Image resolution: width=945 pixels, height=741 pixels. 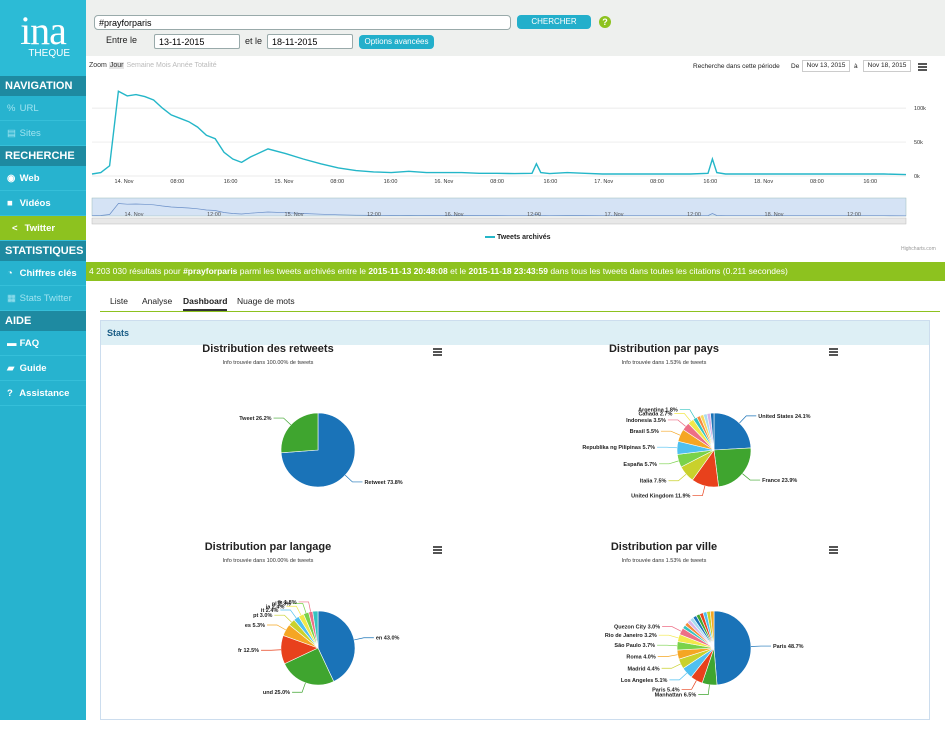 I want to click on zoom-year-button: Année, so click(x=182, y=65).